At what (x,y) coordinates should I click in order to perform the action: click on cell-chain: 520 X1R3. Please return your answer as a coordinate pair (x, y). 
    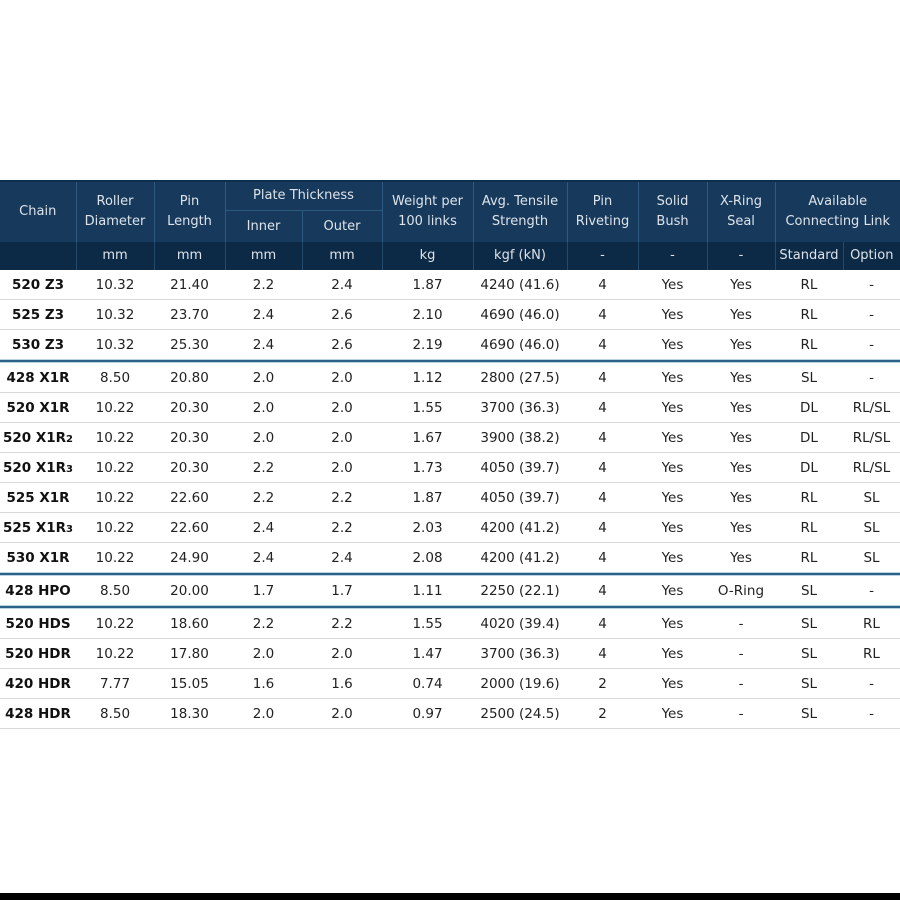
    Looking at the image, I should click on (38, 467).